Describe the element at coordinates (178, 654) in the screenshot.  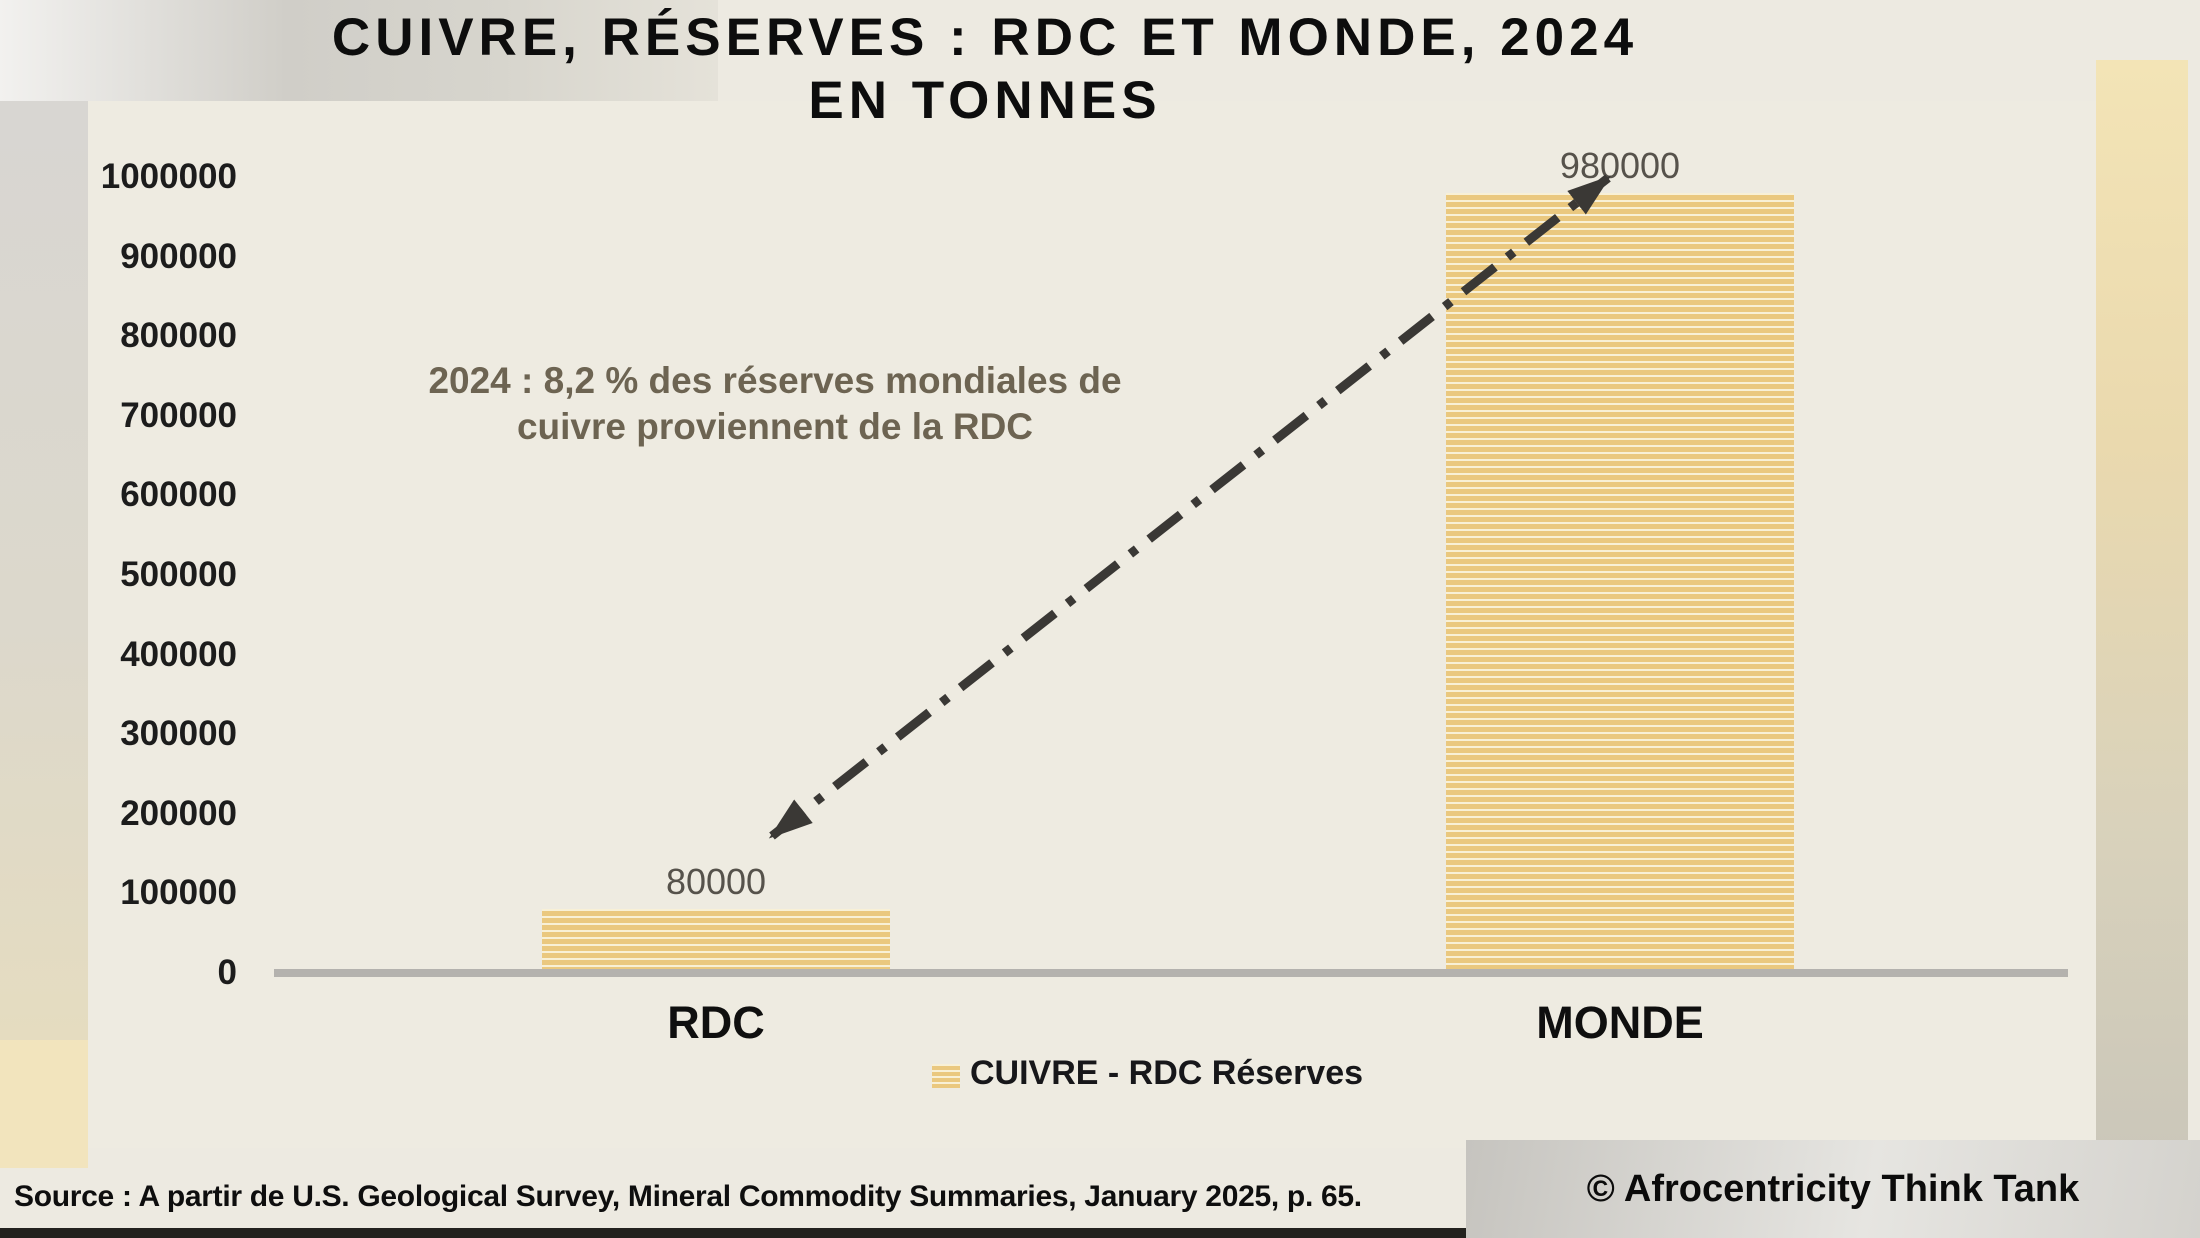
I see `y-axis-tick-label: 400000` at that location.